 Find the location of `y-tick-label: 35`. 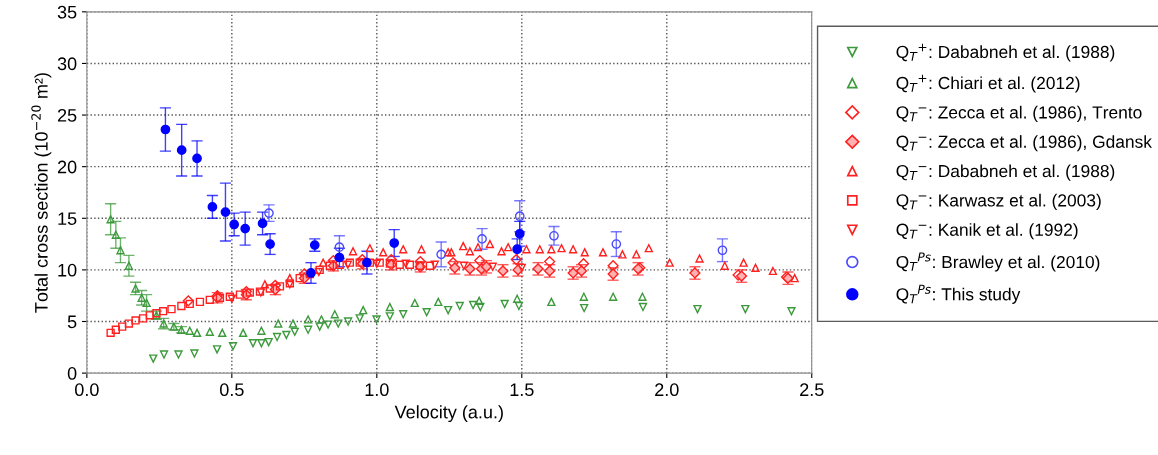

y-tick-label: 35 is located at coordinates (67, 12).